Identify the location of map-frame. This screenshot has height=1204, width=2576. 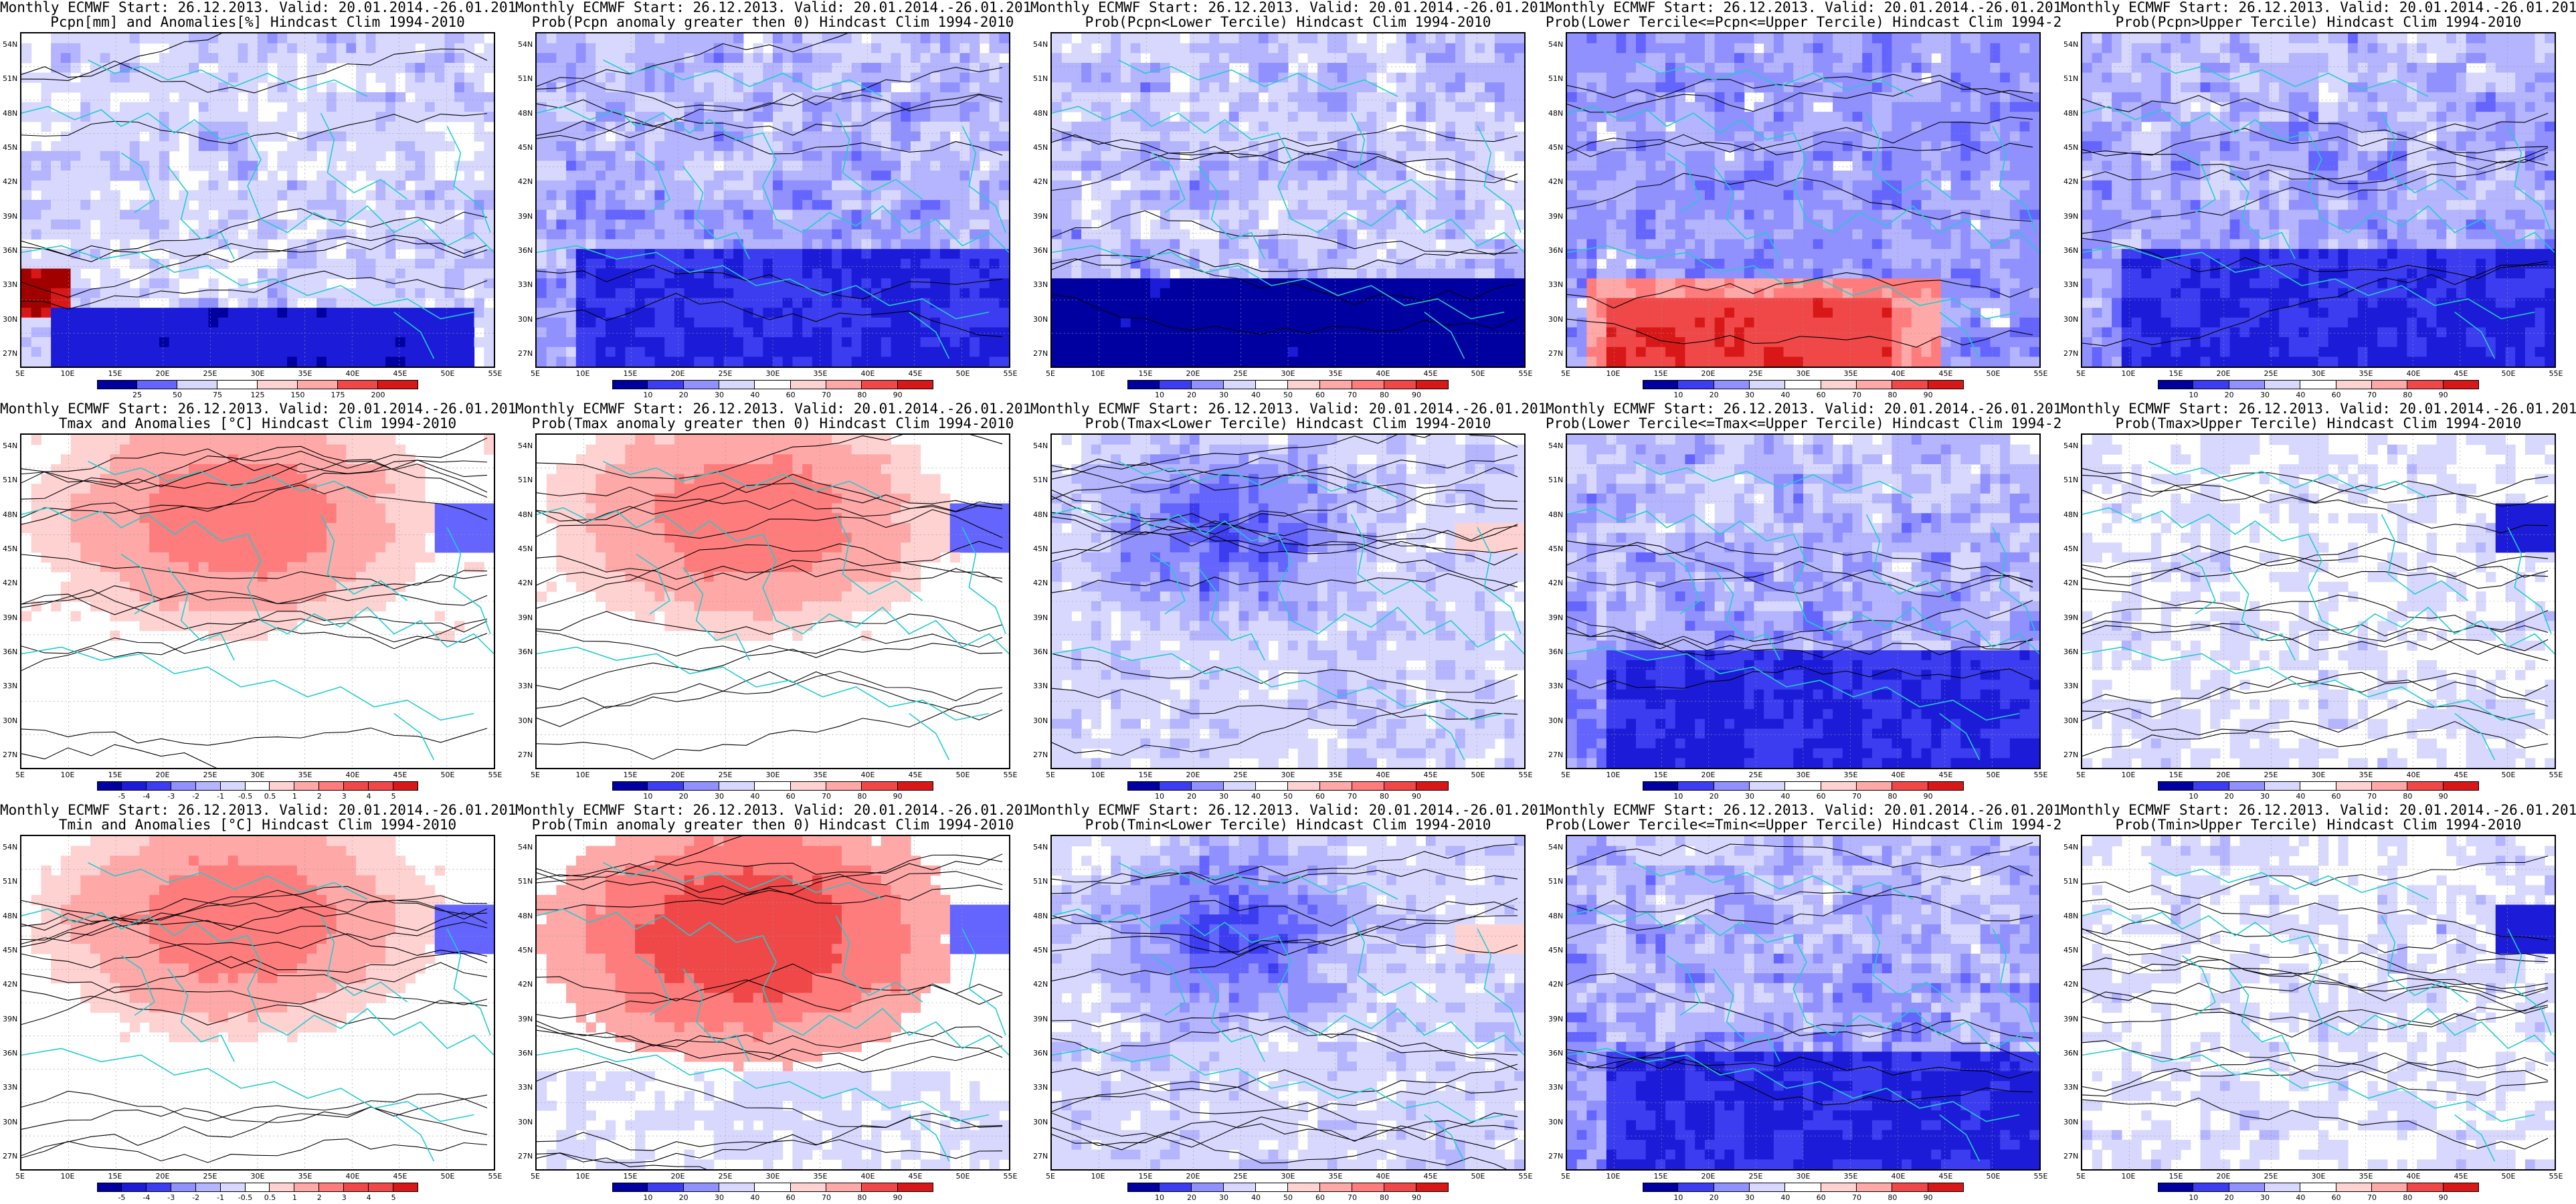
(773, 200).